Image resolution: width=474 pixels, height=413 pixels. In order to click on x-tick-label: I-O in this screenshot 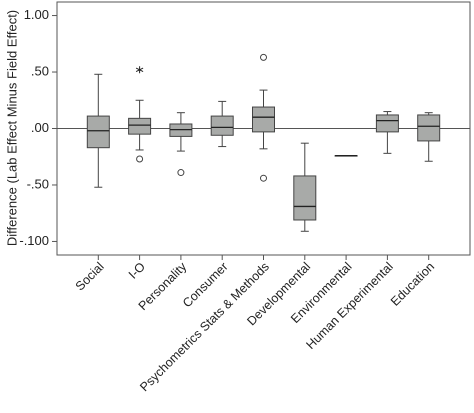, I will do `click(137, 270)`.